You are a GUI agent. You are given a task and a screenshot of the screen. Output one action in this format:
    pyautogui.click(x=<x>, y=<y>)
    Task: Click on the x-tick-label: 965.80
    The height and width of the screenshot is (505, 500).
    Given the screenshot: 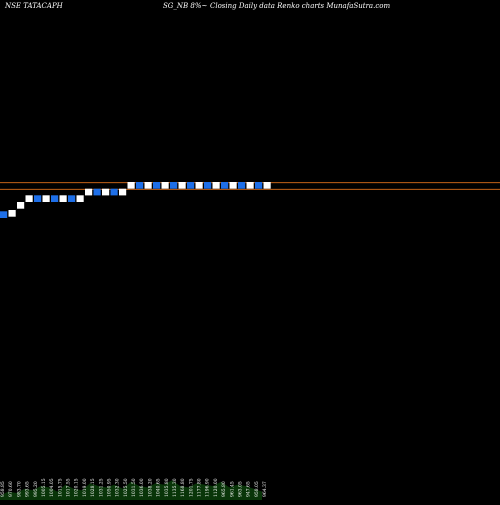 What is the action you would take?
    pyautogui.click(x=224, y=489)
    